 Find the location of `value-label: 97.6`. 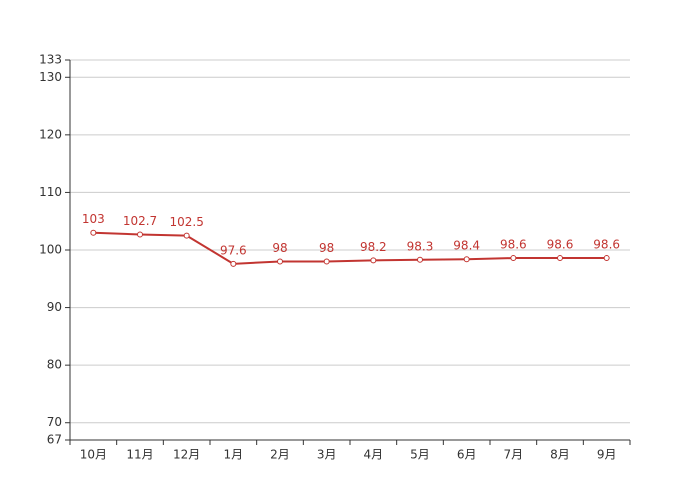

value-label: 97.6 is located at coordinates (233, 250).